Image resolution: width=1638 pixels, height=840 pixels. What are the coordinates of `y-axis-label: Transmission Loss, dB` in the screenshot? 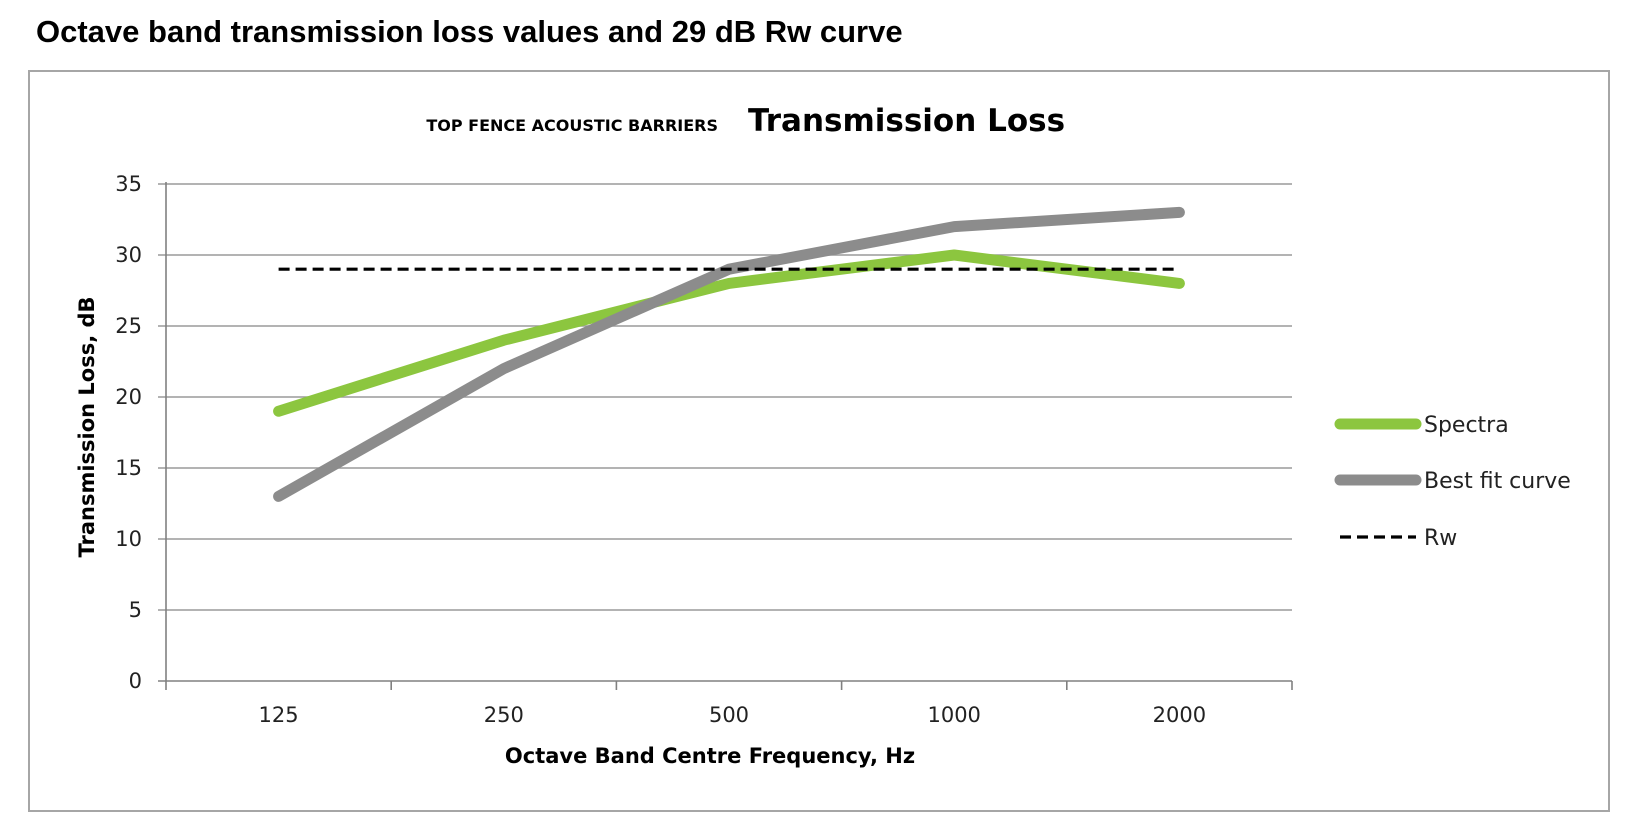 It's located at (87, 426).